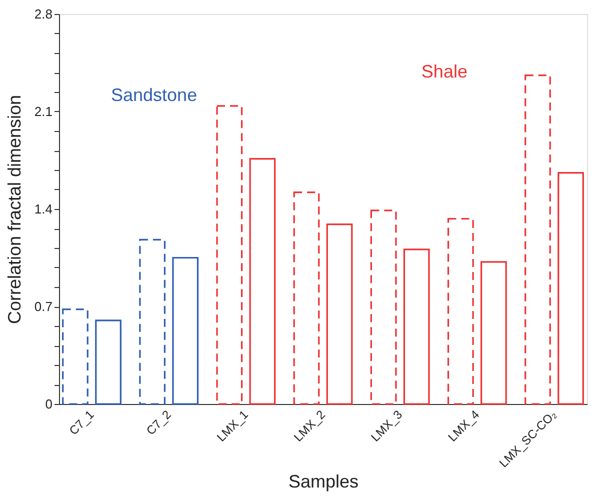  Describe the element at coordinates (14, 209) in the screenshot. I see `y-axis-title: Correlation fractal dimension` at that location.